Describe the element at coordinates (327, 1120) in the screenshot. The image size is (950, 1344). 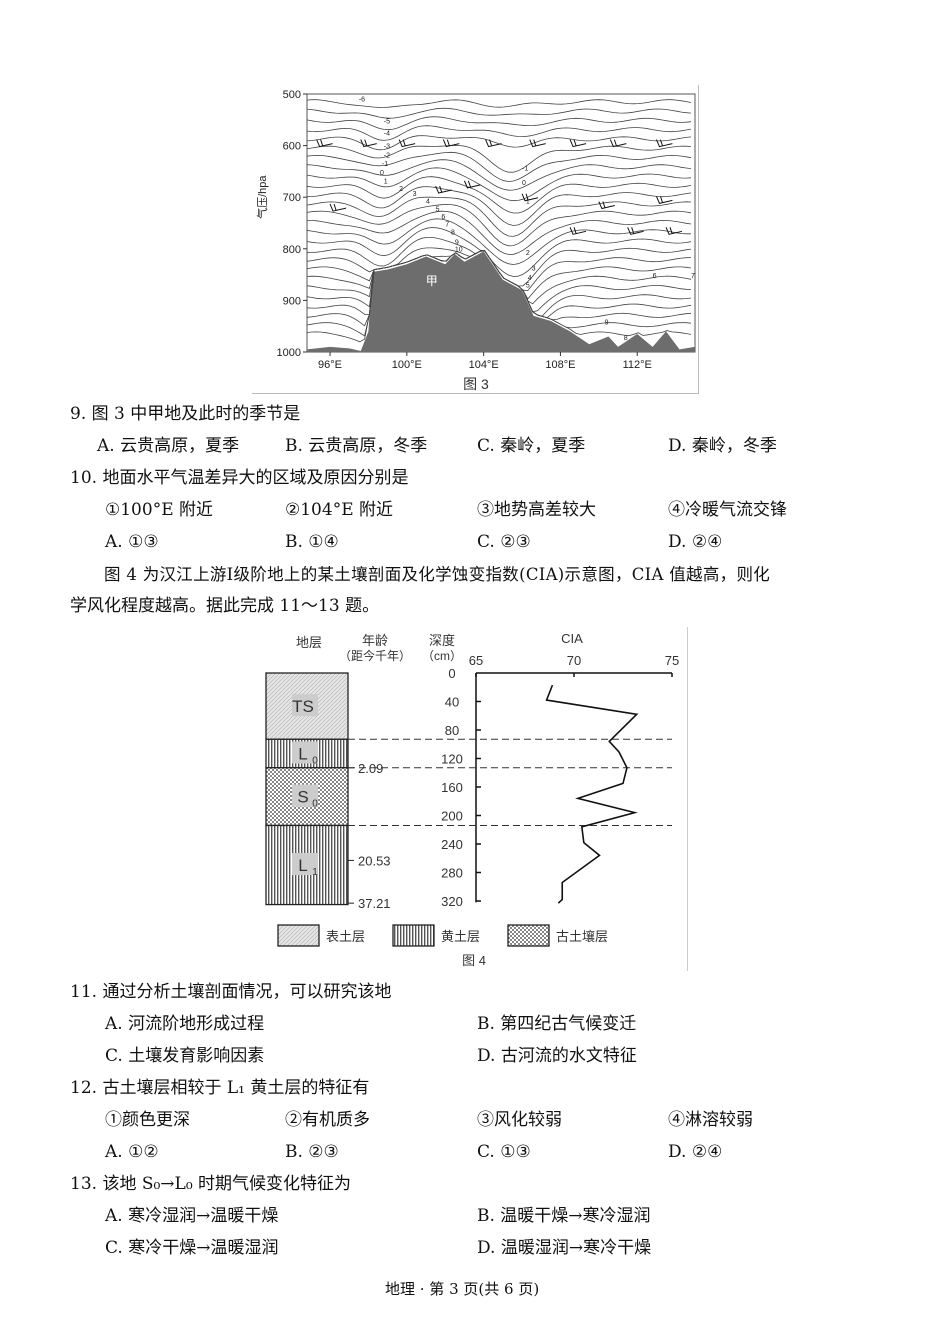
I see `q12-item-2: ②有机质多` at that location.